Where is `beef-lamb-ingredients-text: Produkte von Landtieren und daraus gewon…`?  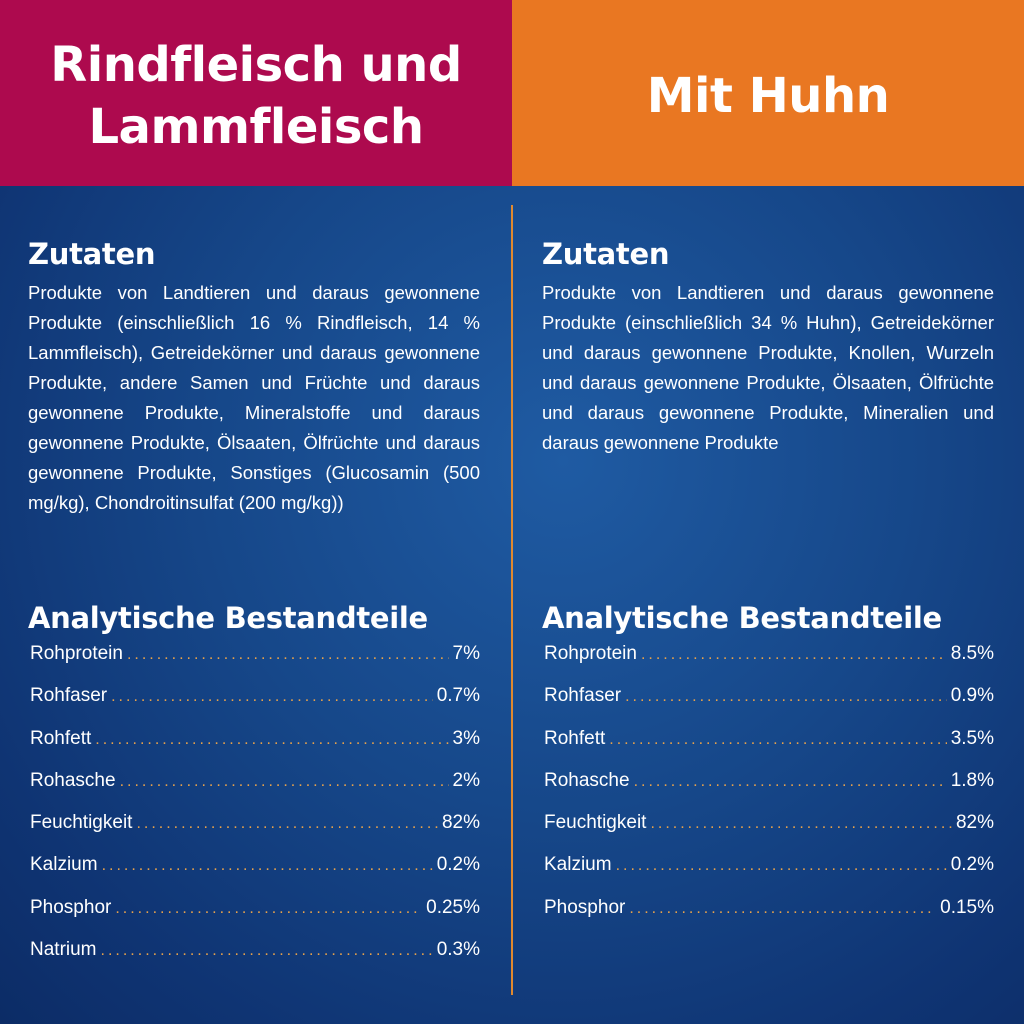
beef-lamb-ingredients-text: Produkte von Landtieren und daraus gewon… is located at coordinates (254, 397).